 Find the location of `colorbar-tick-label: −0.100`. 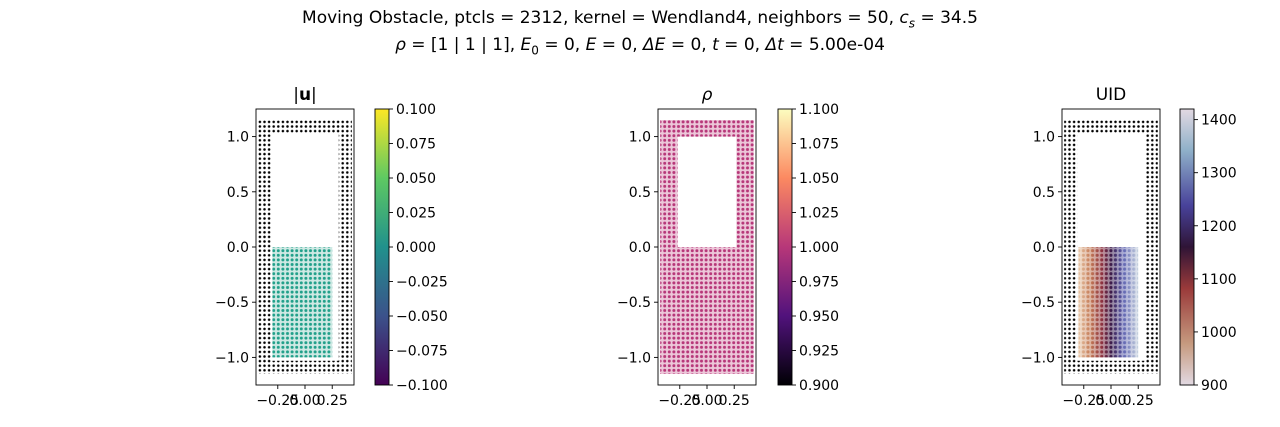

colorbar-tick-label: −0.100 is located at coordinates (422, 386).